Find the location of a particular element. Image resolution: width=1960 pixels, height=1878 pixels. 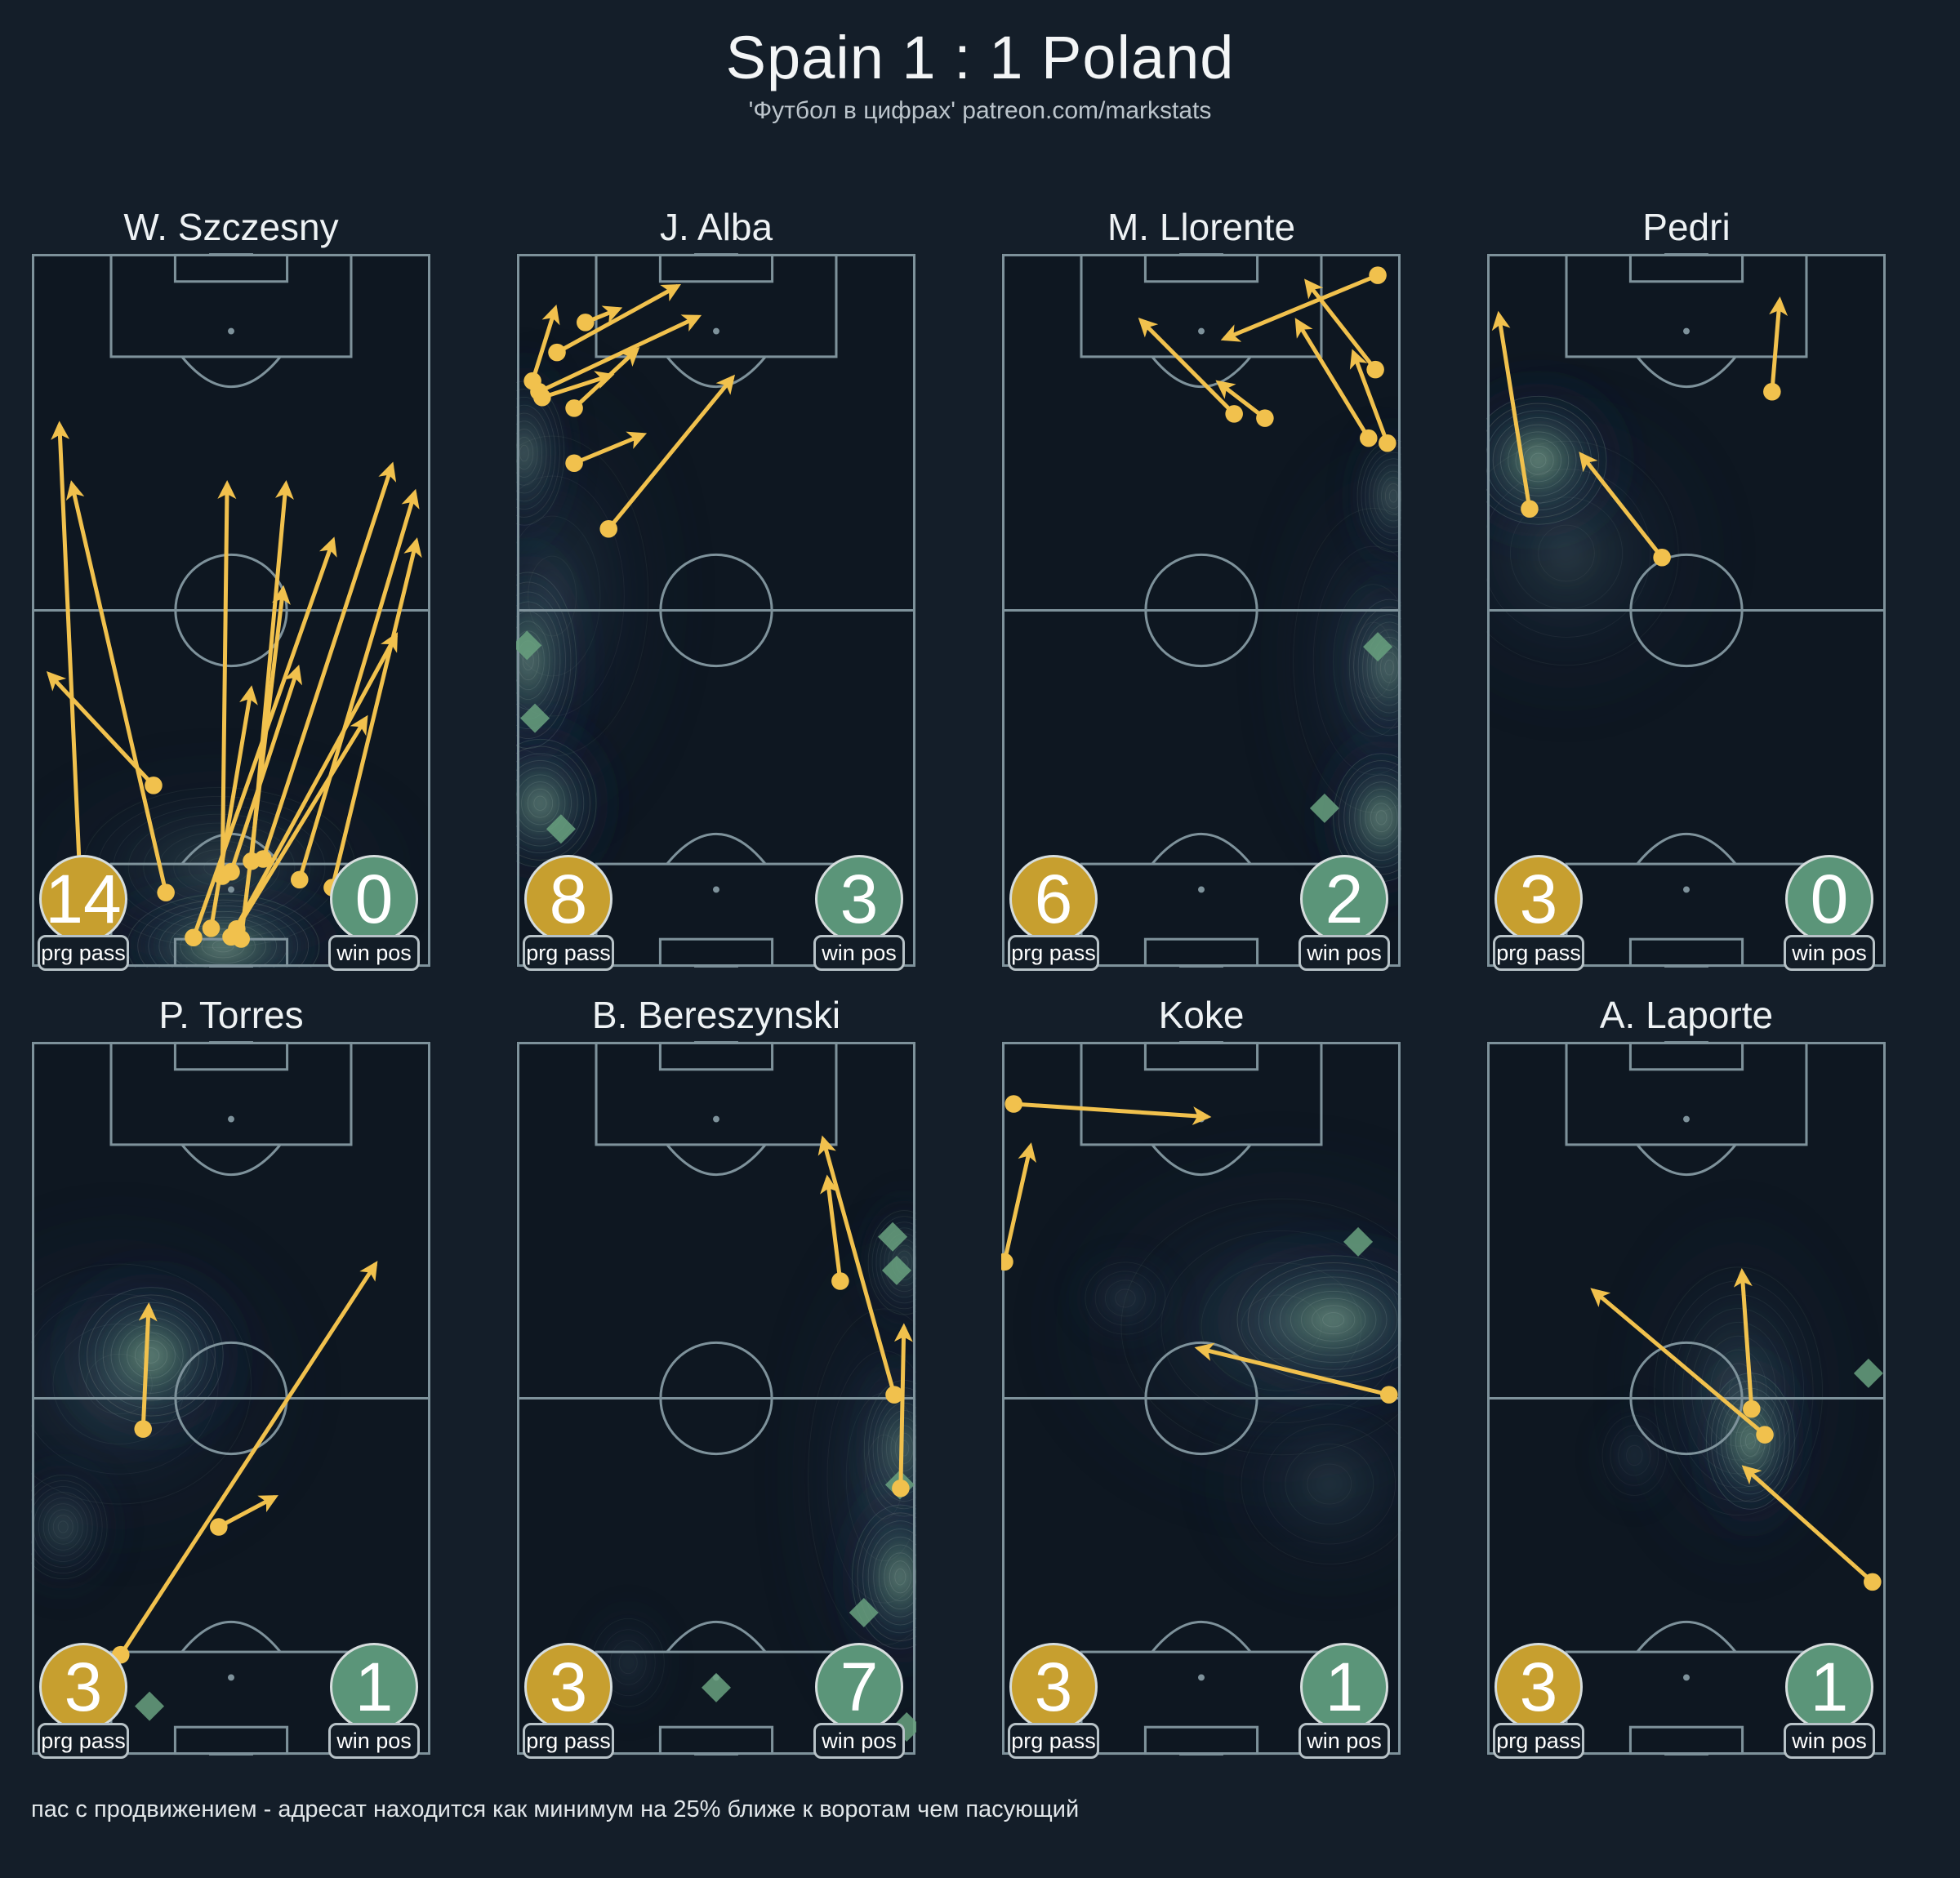

player-name: M. Llorente is located at coordinates (1201, 227).